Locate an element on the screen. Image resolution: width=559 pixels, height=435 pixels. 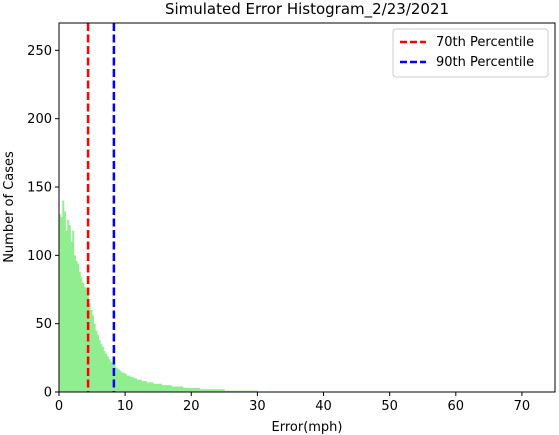
y-axis-label: Number of Cases is located at coordinates (9, 207).